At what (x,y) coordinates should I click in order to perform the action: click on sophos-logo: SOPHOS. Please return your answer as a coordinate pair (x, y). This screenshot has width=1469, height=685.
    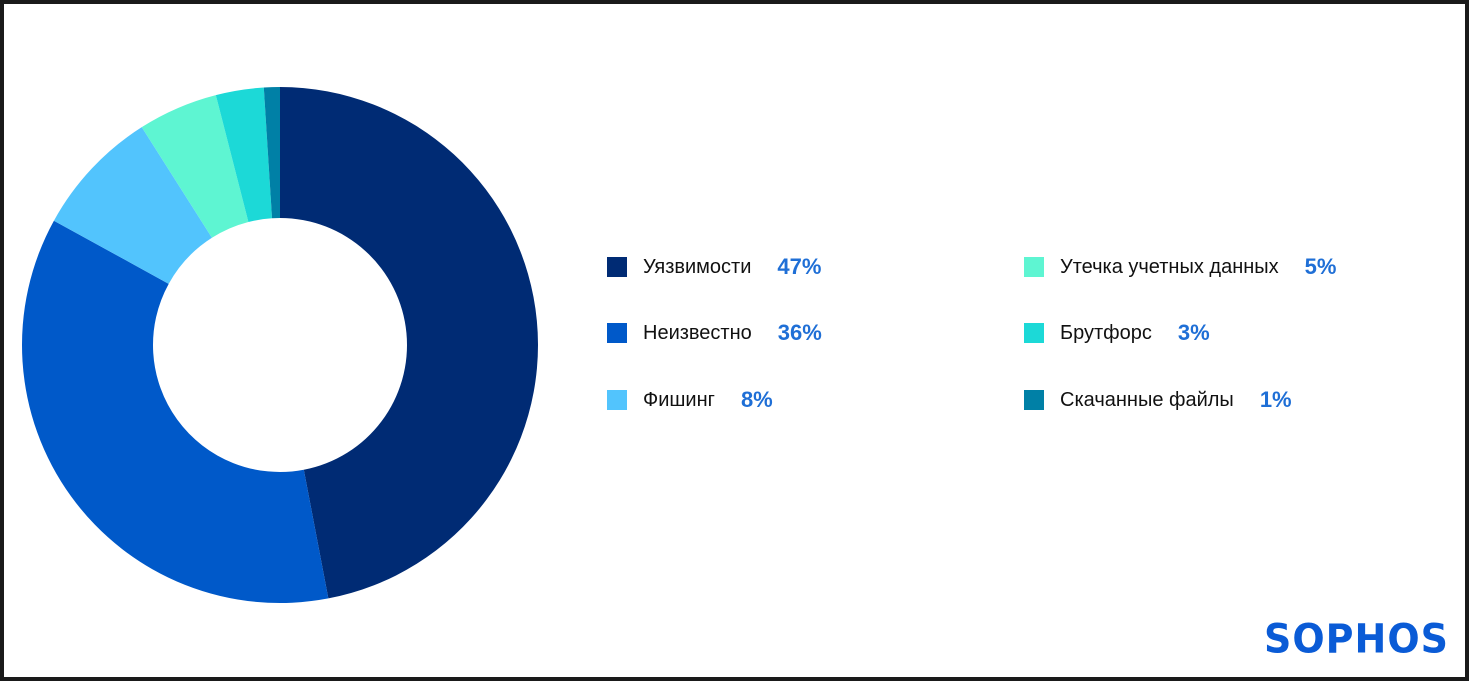
    Looking at the image, I should click on (1356, 639).